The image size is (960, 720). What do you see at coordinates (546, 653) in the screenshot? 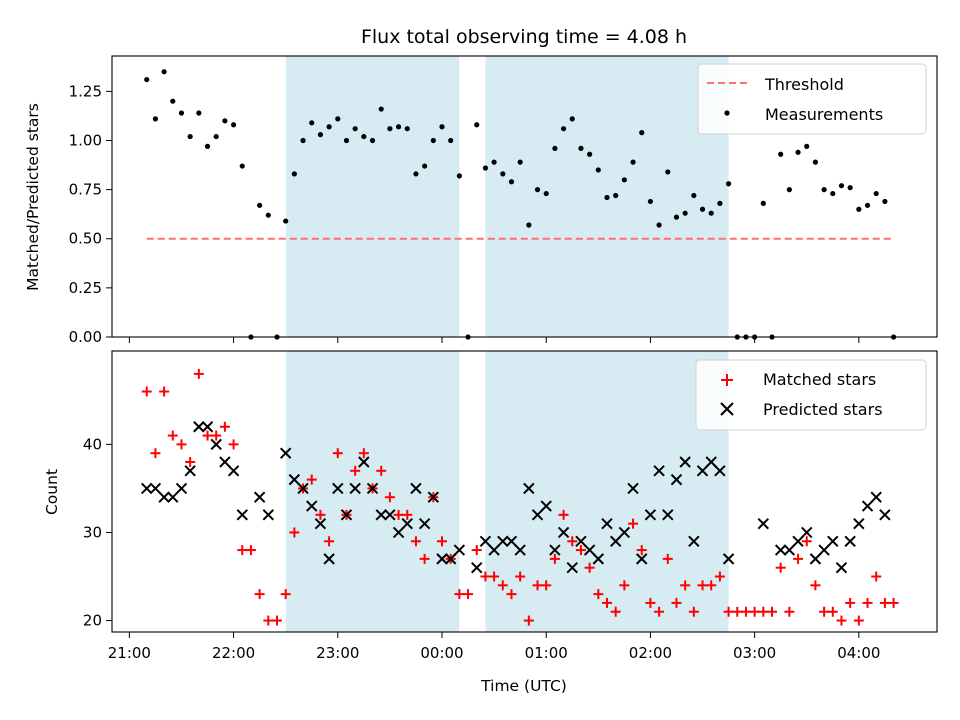
I see `x-tick-label: 01:00` at bounding box center [546, 653].